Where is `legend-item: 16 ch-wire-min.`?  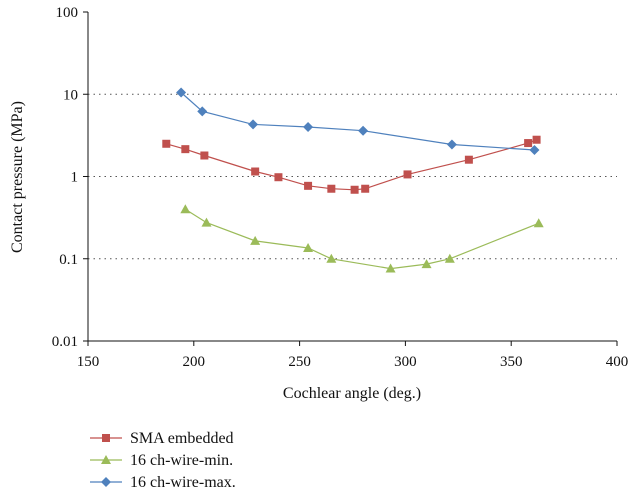
legend-item: 16 ch-wire-min. is located at coordinates (161, 460).